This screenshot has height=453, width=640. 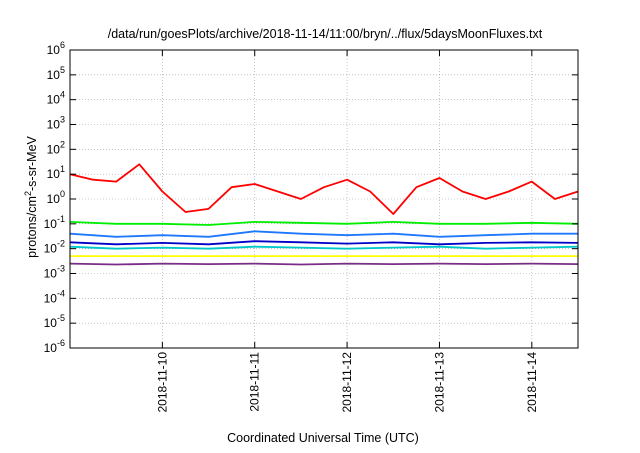 I want to click on y-tick-exp: -2, so click(x=61, y=244).